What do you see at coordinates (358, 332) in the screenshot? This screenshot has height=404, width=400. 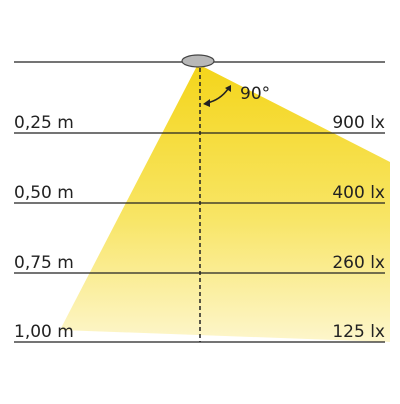 I see `illuminance-label: 125 lx` at bounding box center [358, 332].